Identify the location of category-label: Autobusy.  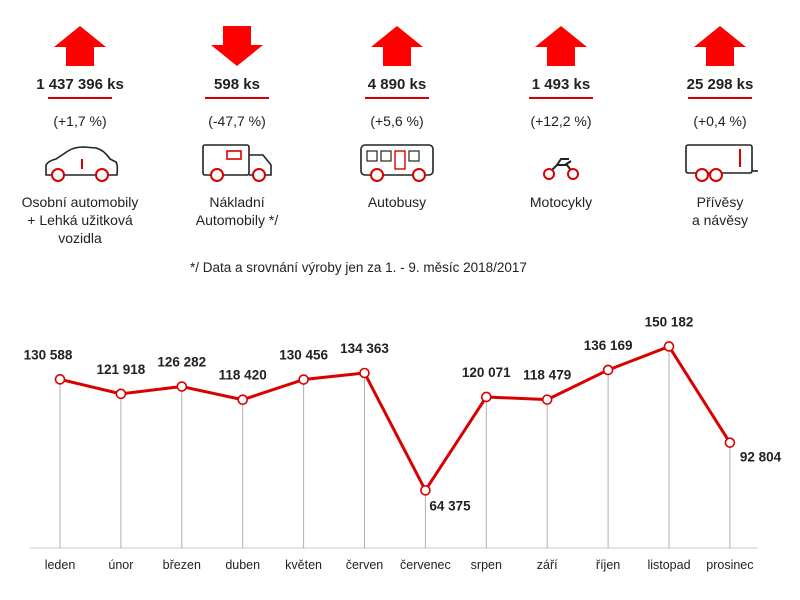
(397, 202).